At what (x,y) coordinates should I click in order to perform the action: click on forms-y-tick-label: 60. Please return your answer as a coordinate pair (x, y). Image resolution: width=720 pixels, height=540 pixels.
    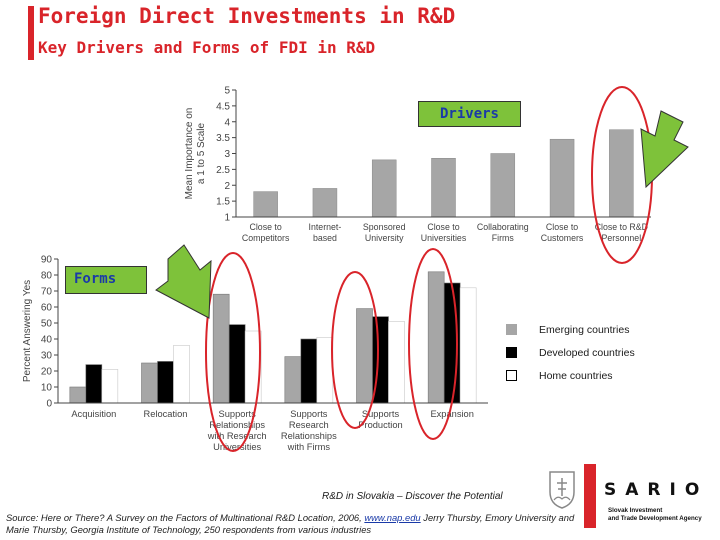
    Looking at the image, I should click on (47, 308).